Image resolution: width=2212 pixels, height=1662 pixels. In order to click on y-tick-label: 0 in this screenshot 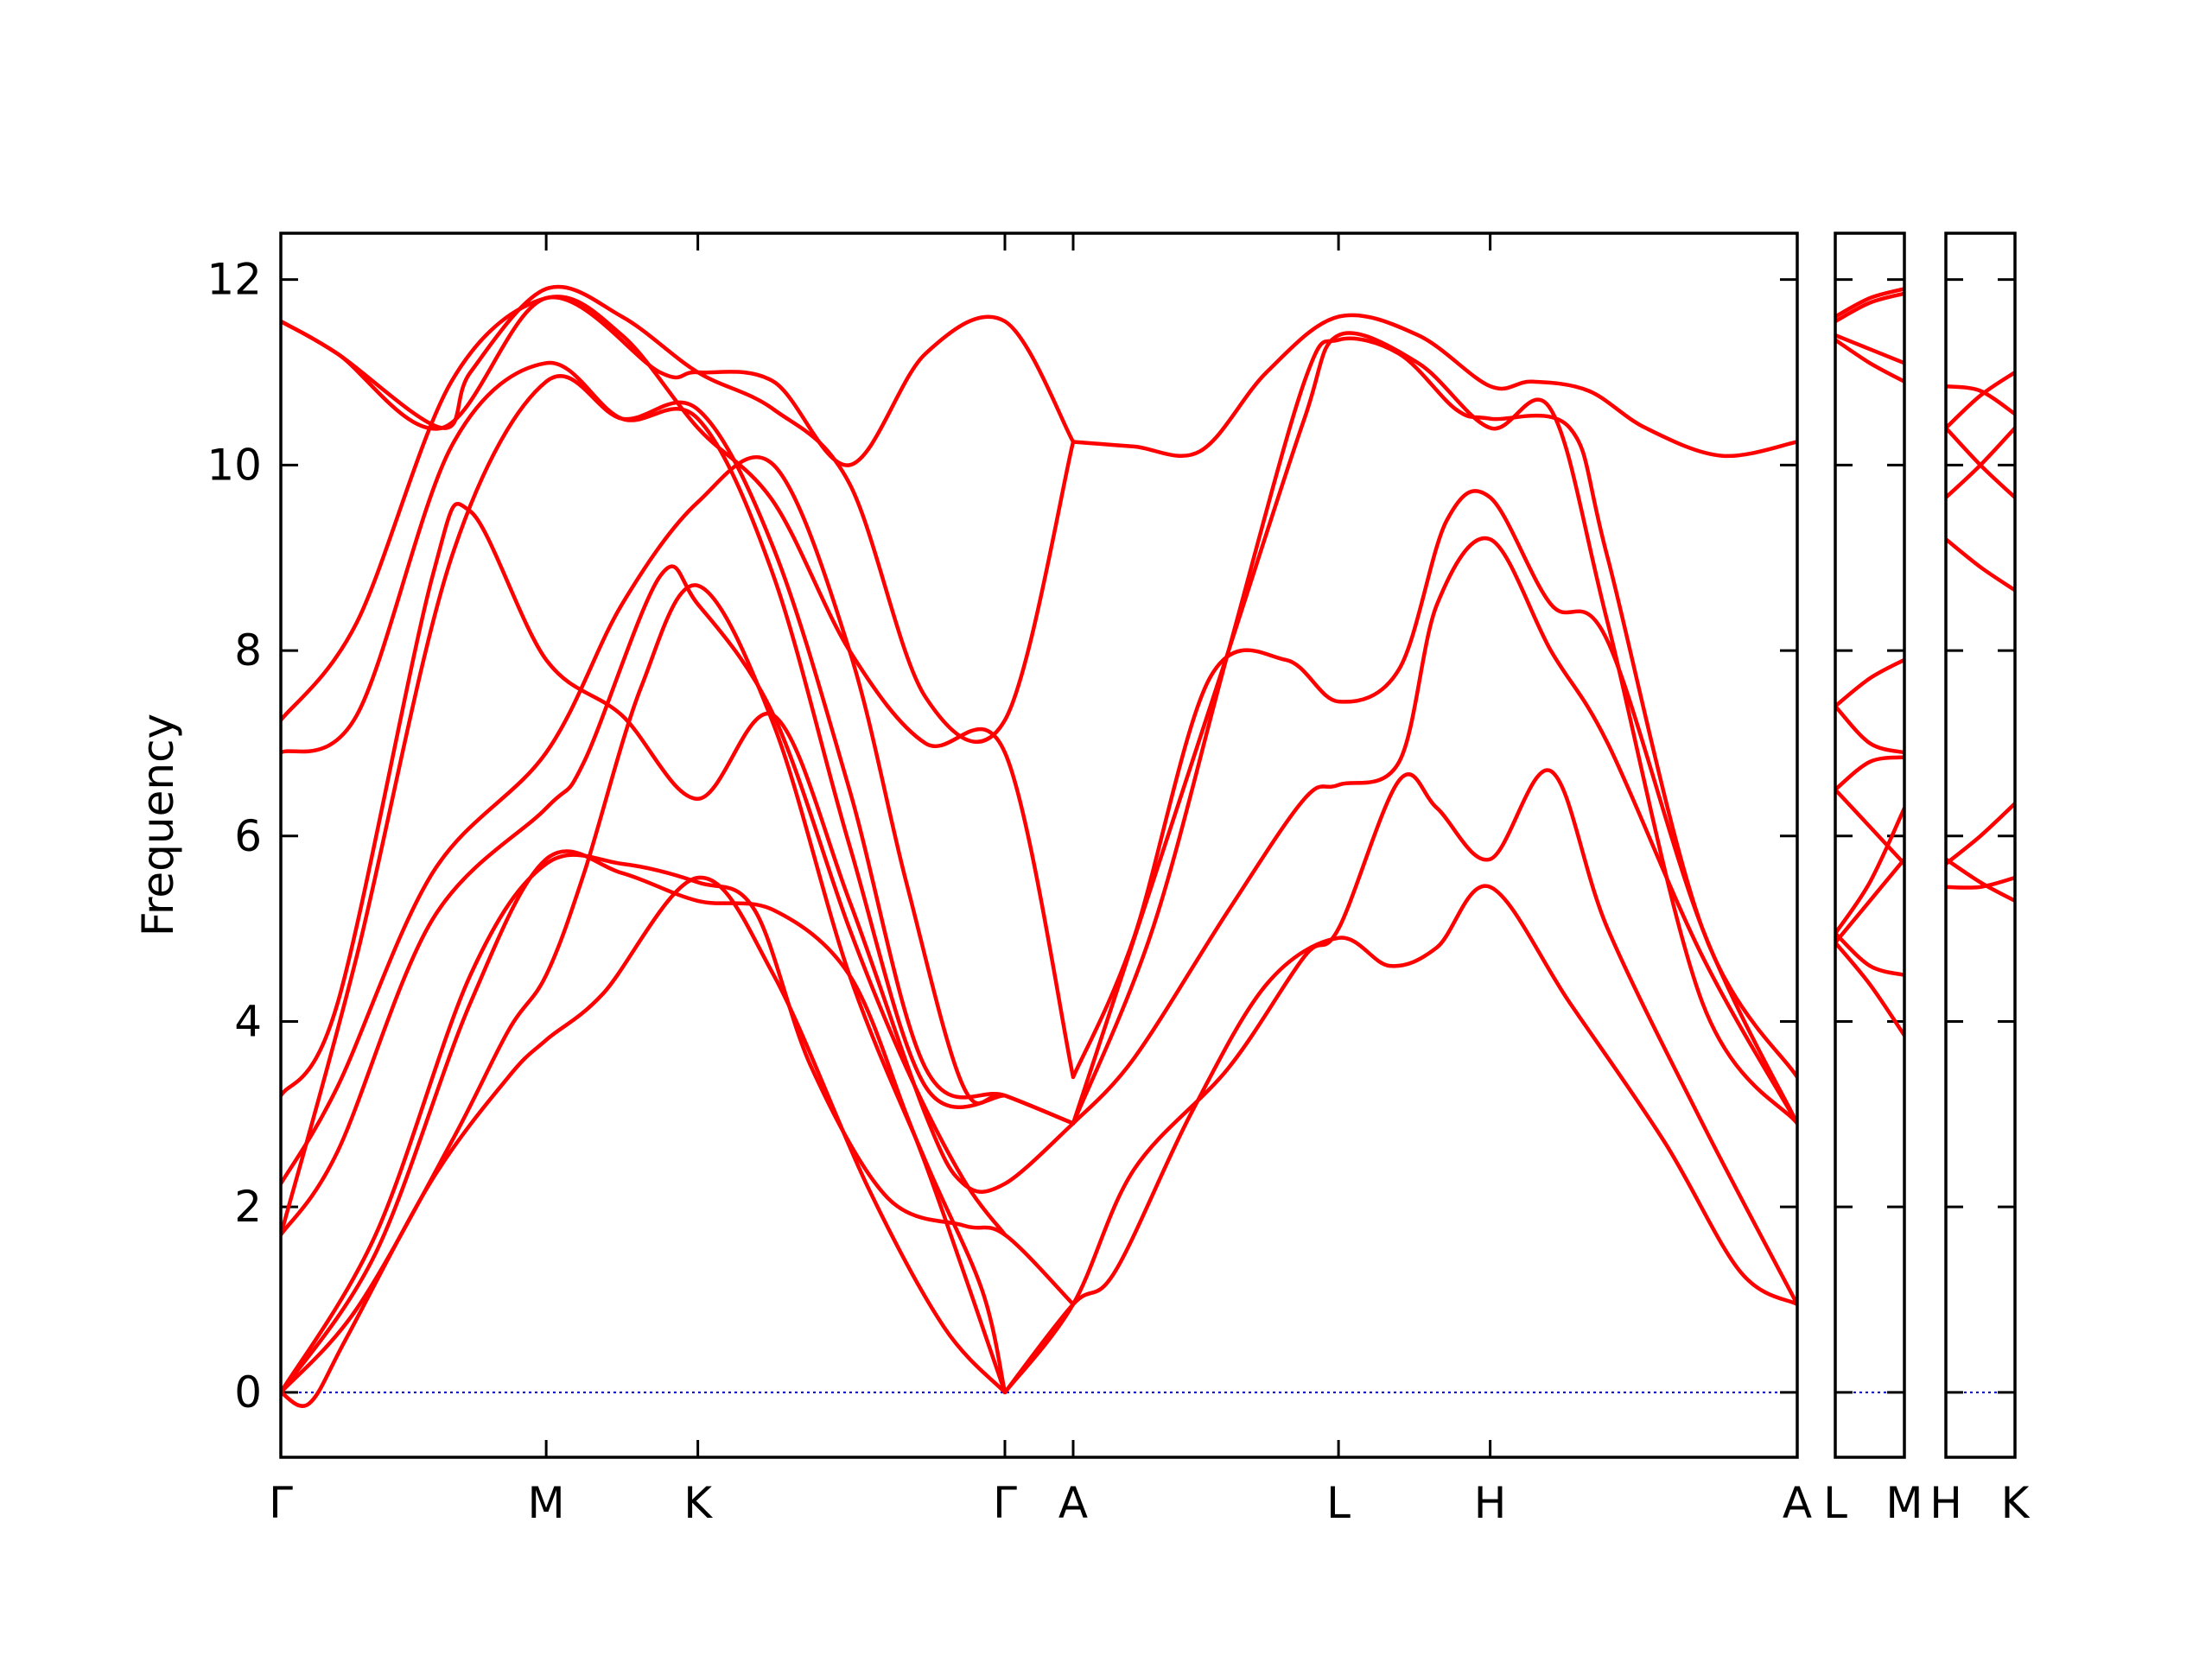, I will do `click(248, 1392)`.